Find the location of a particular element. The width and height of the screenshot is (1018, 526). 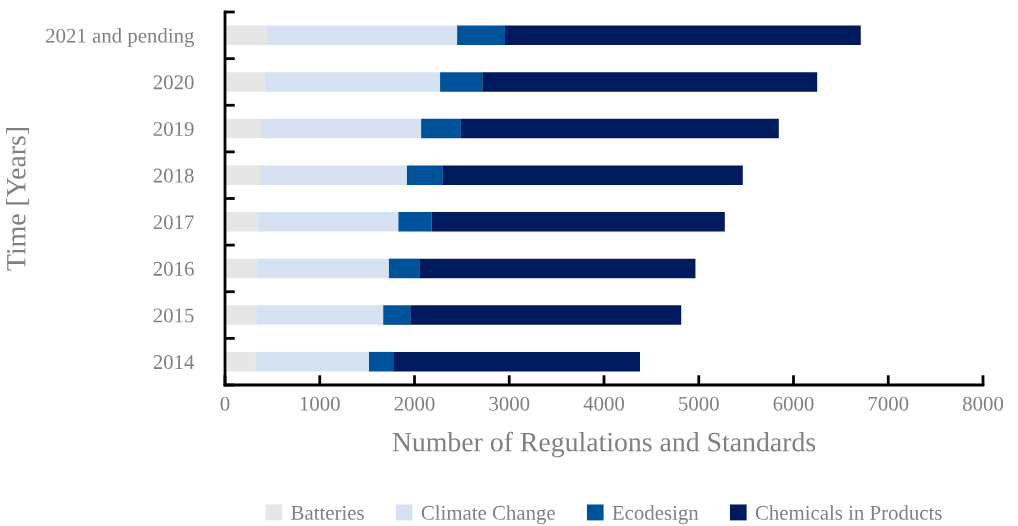

y-tick-label: 2015 is located at coordinates (173, 315).